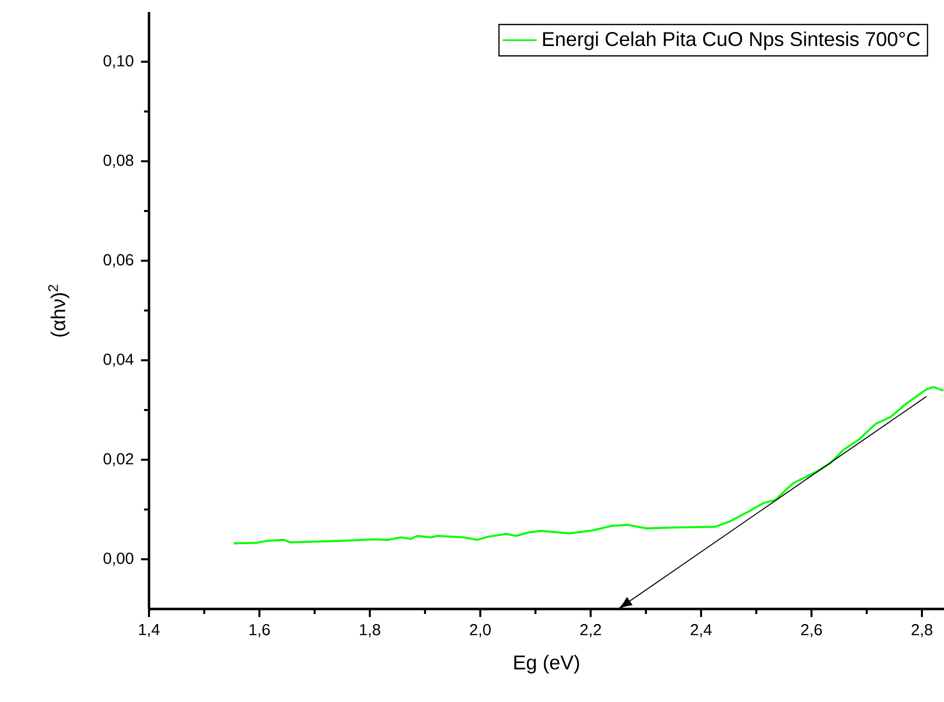 The height and width of the screenshot is (702, 944). Describe the element at coordinates (119, 161) in the screenshot. I see `y-tick-label: 0,08` at that location.